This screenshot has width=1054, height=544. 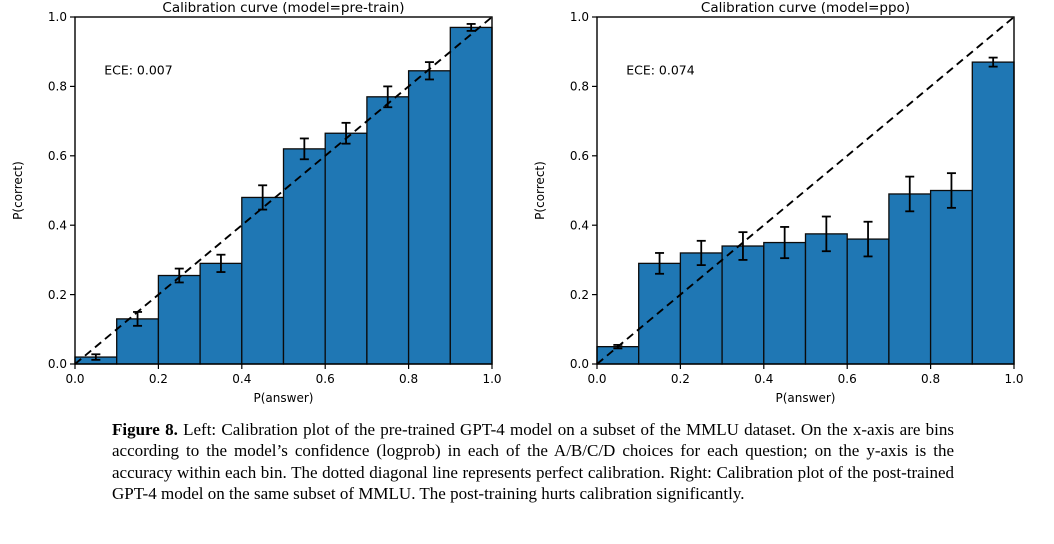 What do you see at coordinates (660, 69) in the screenshot?
I see `ece-annotation: ECE: 0.074` at bounding box center [660, 69].